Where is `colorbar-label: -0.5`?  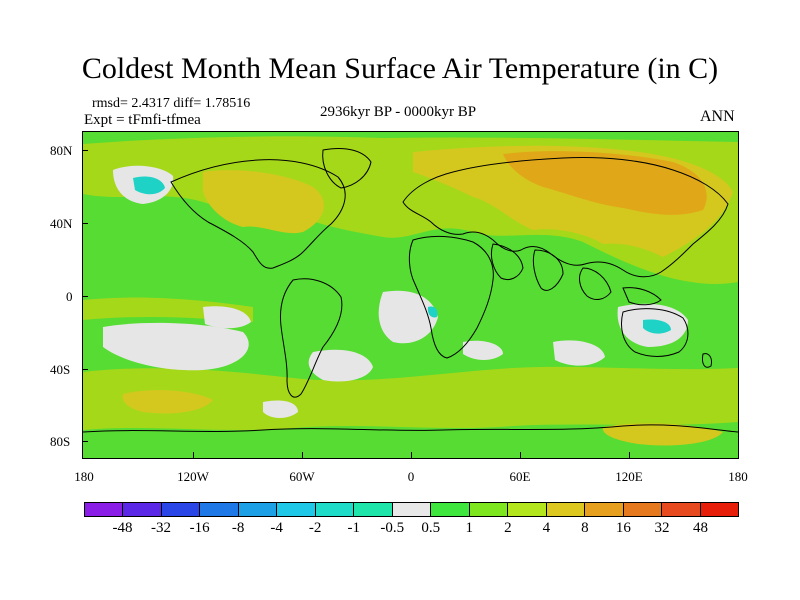
colorbar-label: -0.5 is located at coordinates (392, 528).